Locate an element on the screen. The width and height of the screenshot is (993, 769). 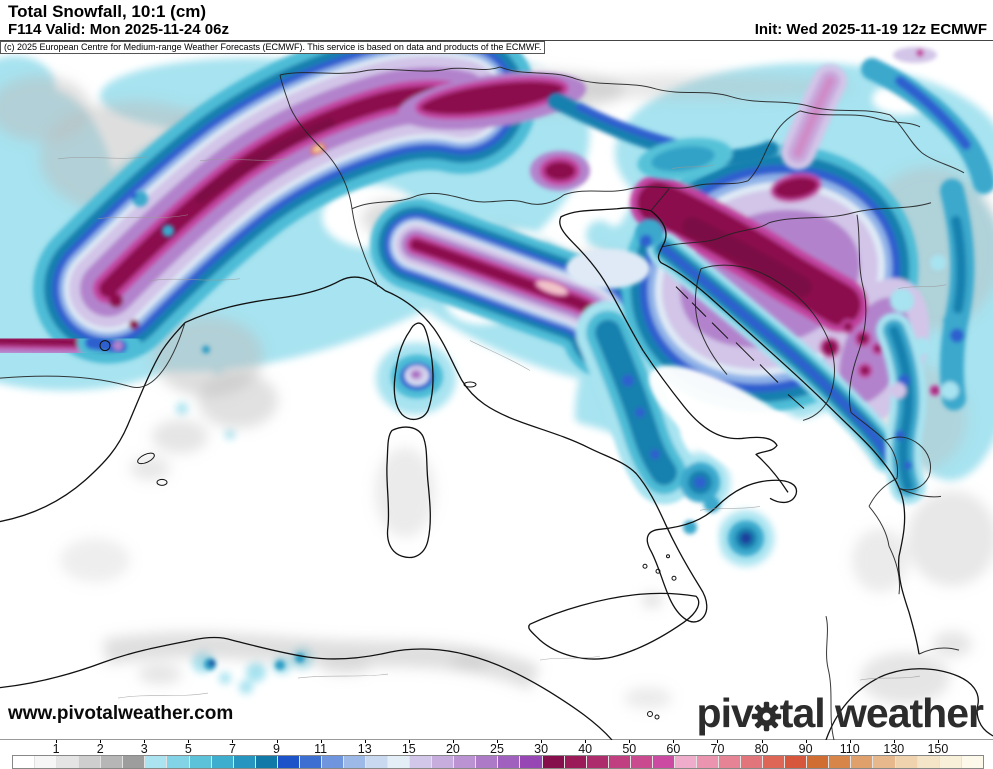
map-title: Total Snowfall, 10:1 (cm) is located at coordinates (107, 11).